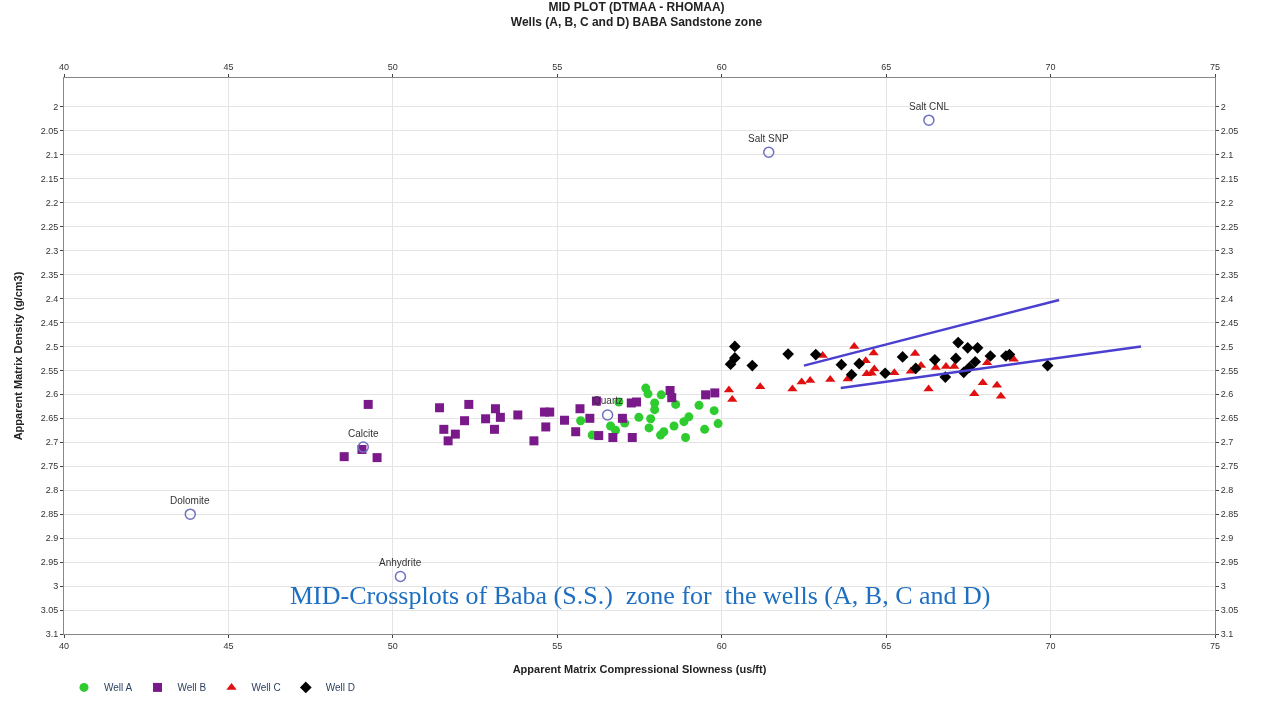 The image size is (1273, 714). I want to click on chart-subtitle: Wells (A, B, C and D) BABA Sandstone zone, so click(636, 22).